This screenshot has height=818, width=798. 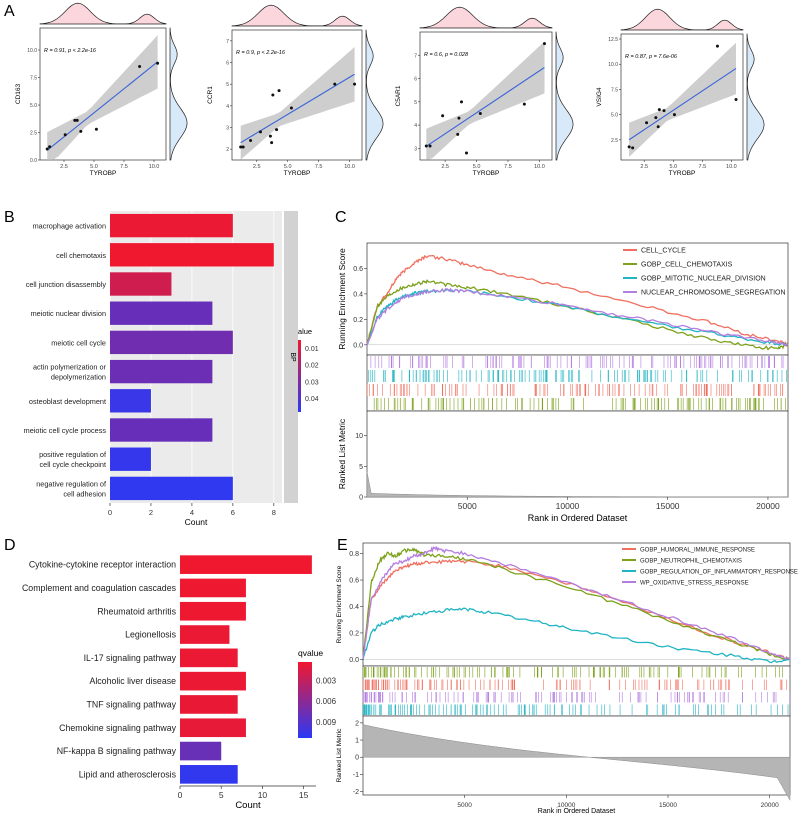 What do you see at coordinates (150, 635) in the screenshot?
I see `category-label: Legionellosis` at bounding box center [150, 635].